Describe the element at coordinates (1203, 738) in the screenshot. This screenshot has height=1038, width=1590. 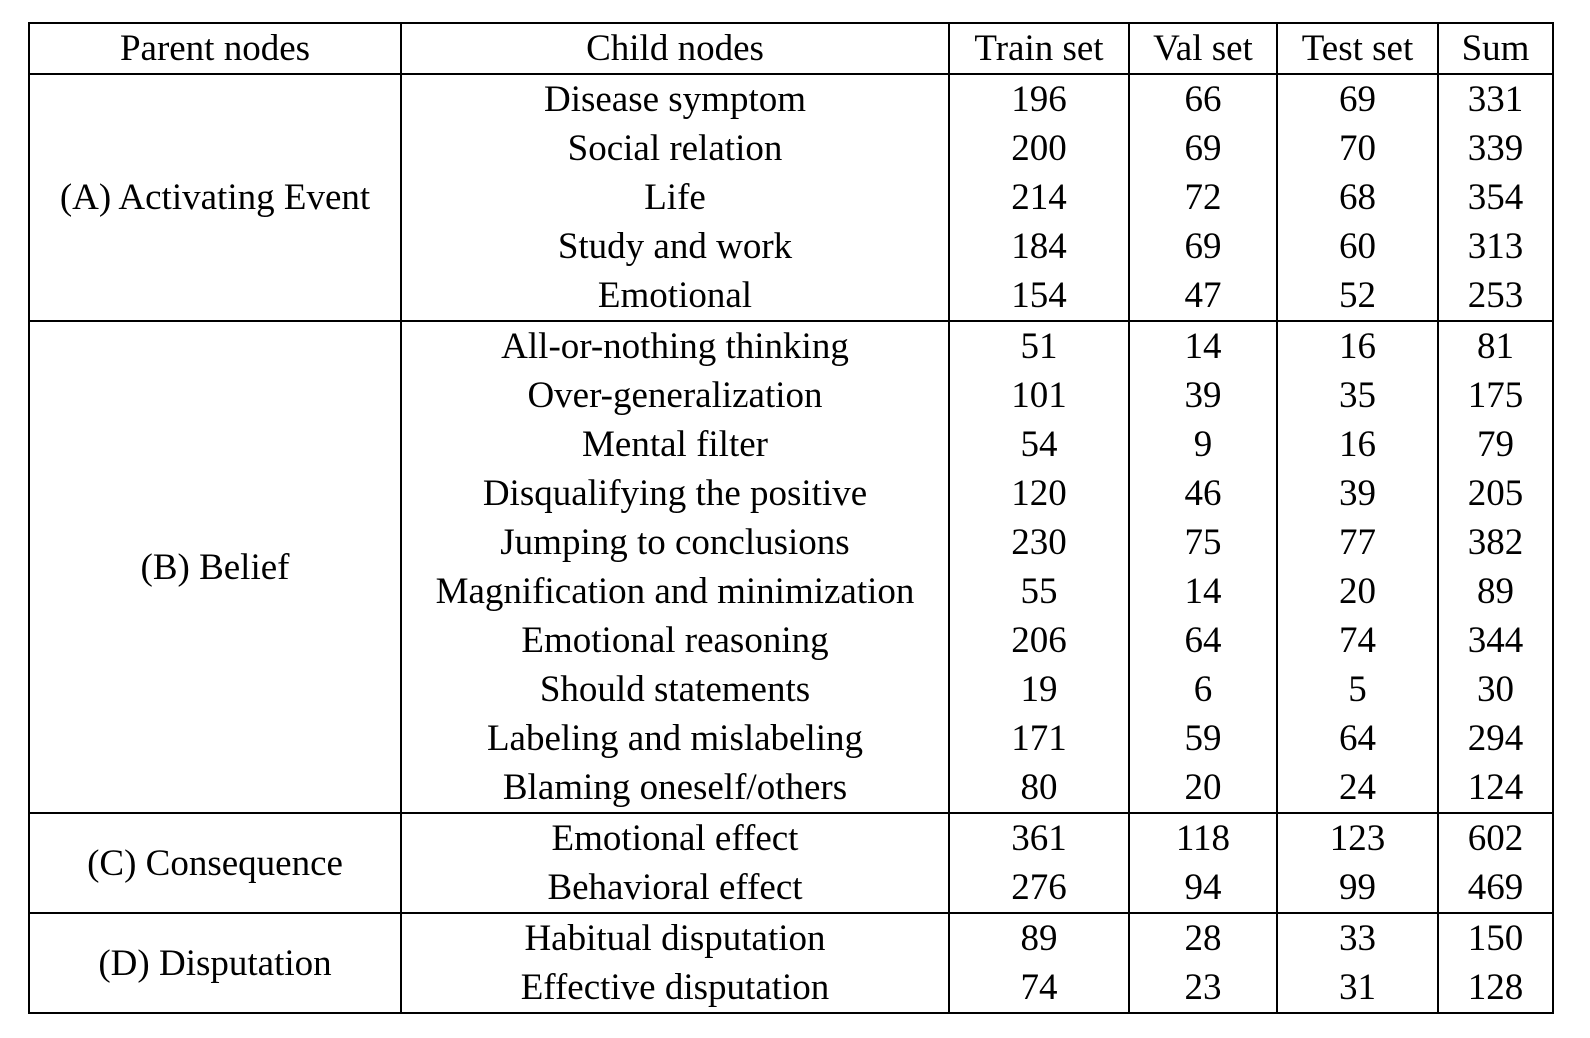
I see `val-set-cell: 59` at that location.